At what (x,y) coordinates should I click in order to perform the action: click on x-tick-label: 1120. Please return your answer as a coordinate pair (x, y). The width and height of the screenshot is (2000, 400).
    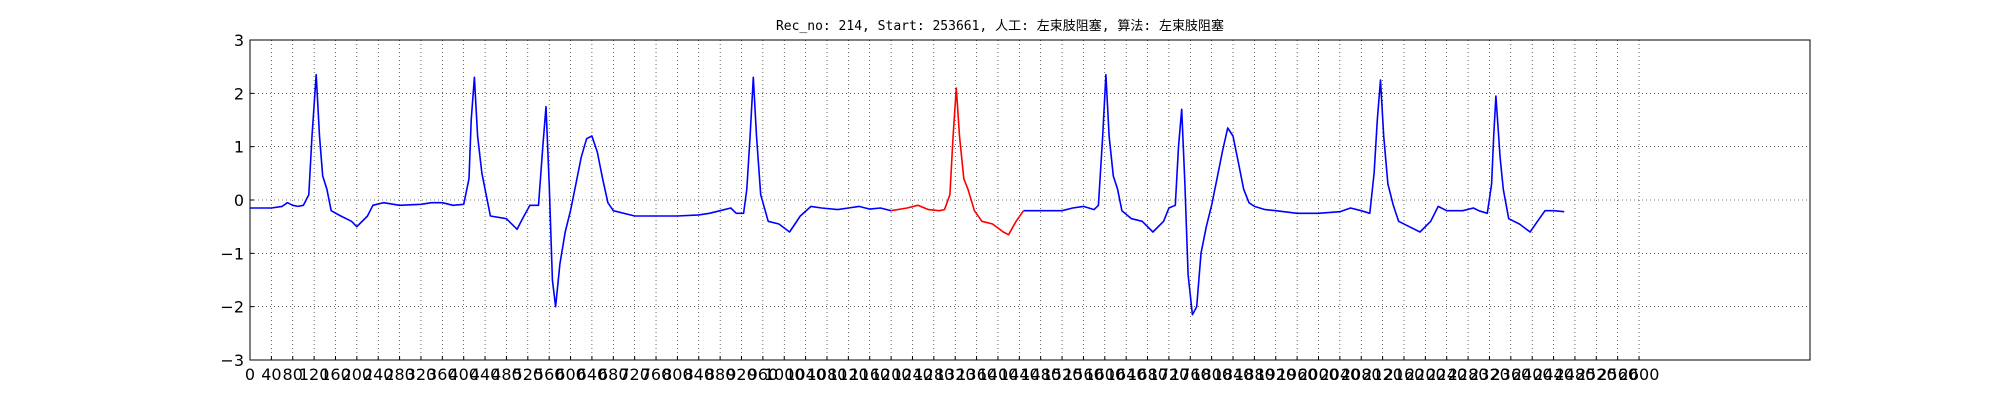
    Looking at the image, I should click on (848, 374).